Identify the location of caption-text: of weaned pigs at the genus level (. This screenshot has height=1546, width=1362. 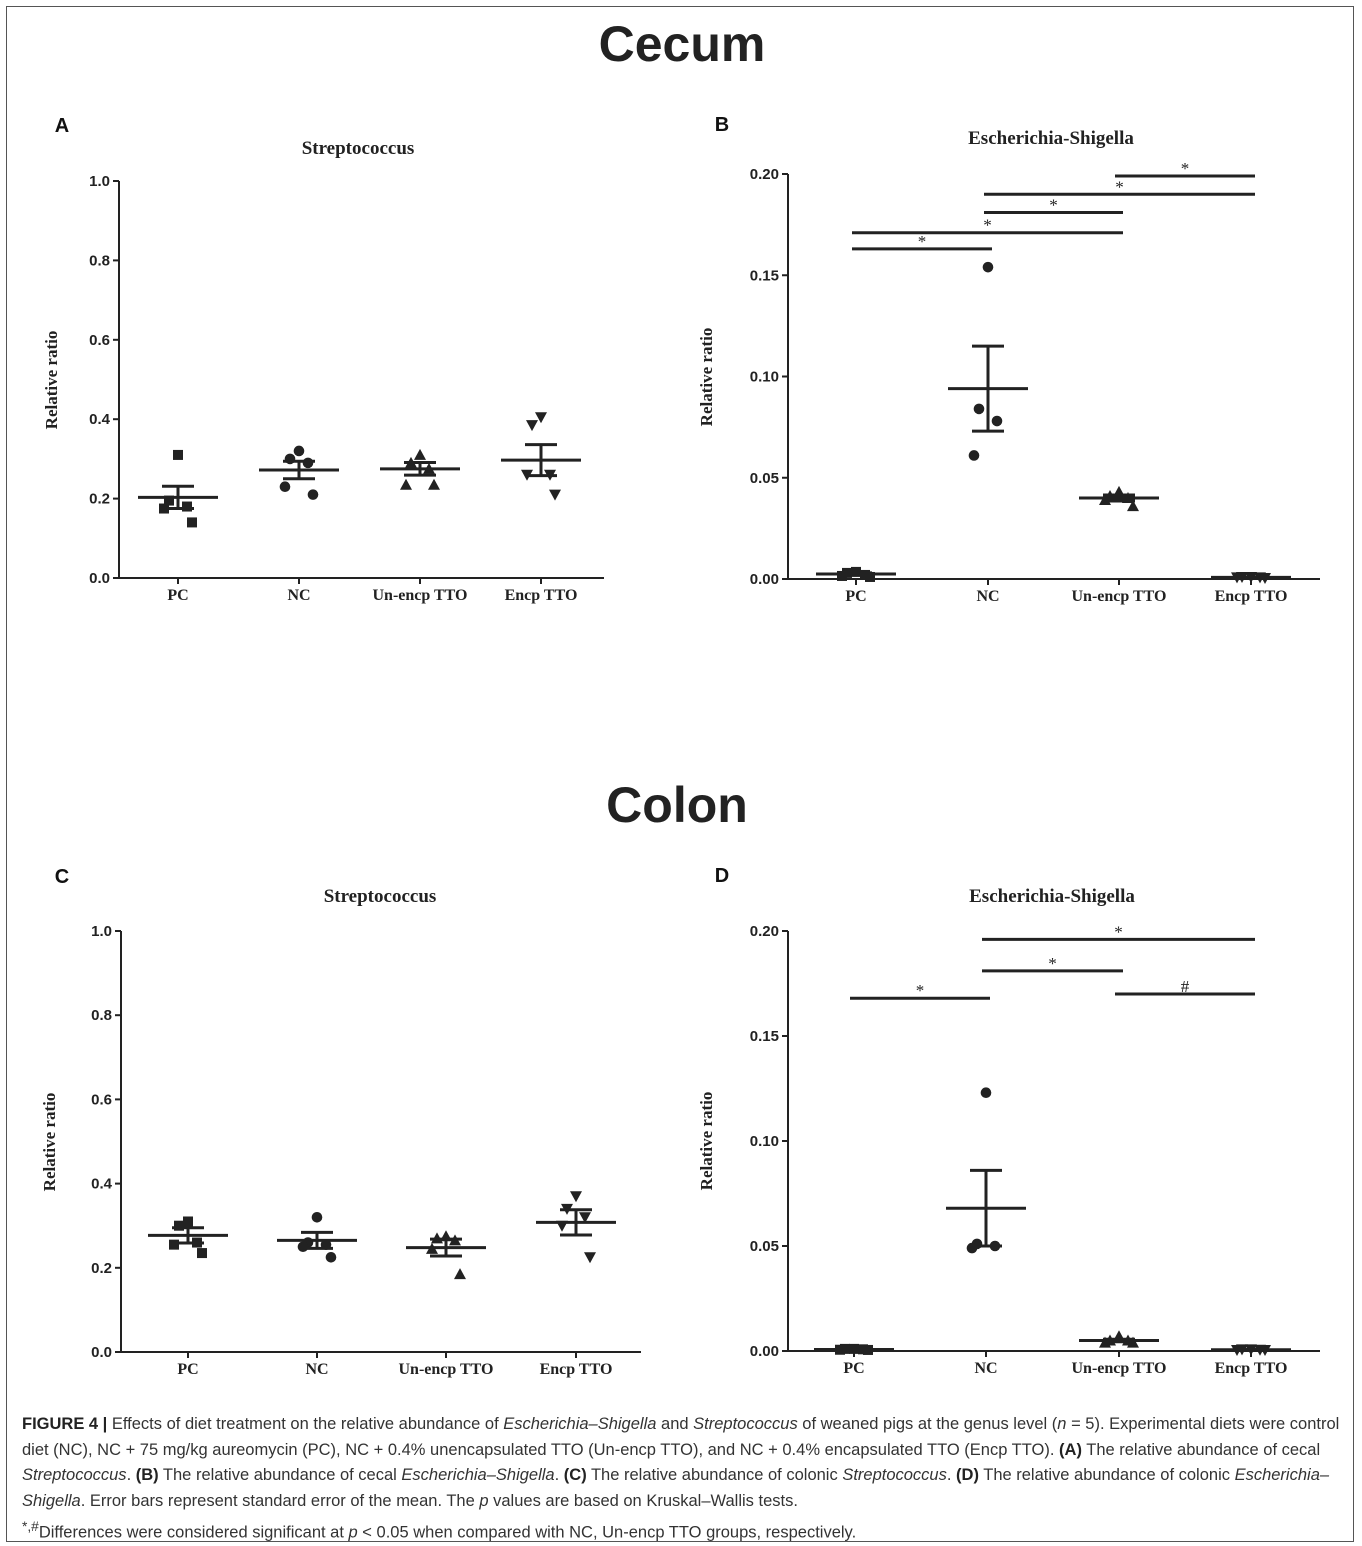
(927, 1424).